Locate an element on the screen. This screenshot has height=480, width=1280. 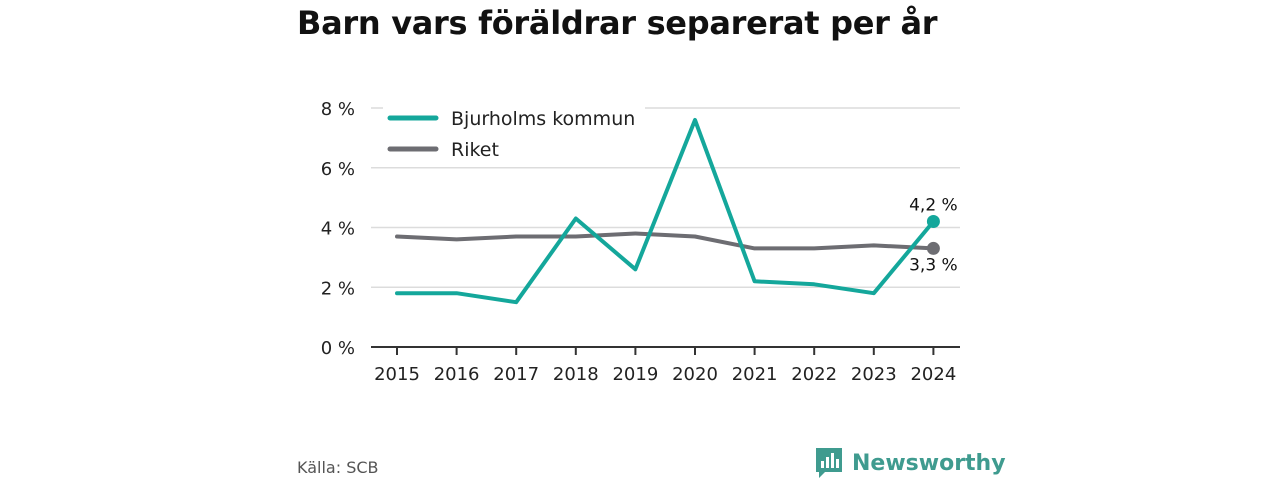
x-tick-label: 2024 is located at coordinates (933, 374).